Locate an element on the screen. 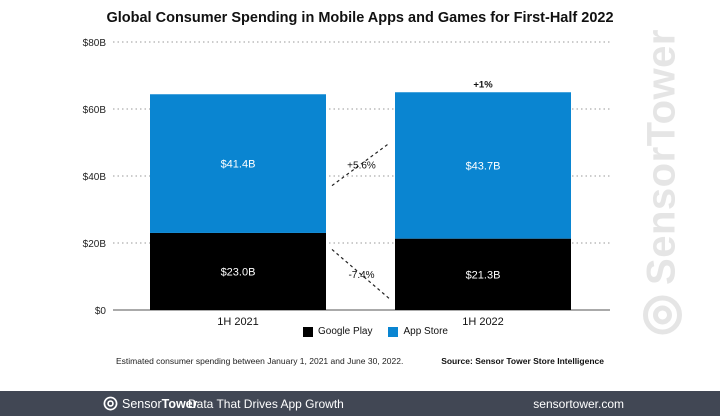  legend-label-app-store: App Store is located at coordinates (425, 331).